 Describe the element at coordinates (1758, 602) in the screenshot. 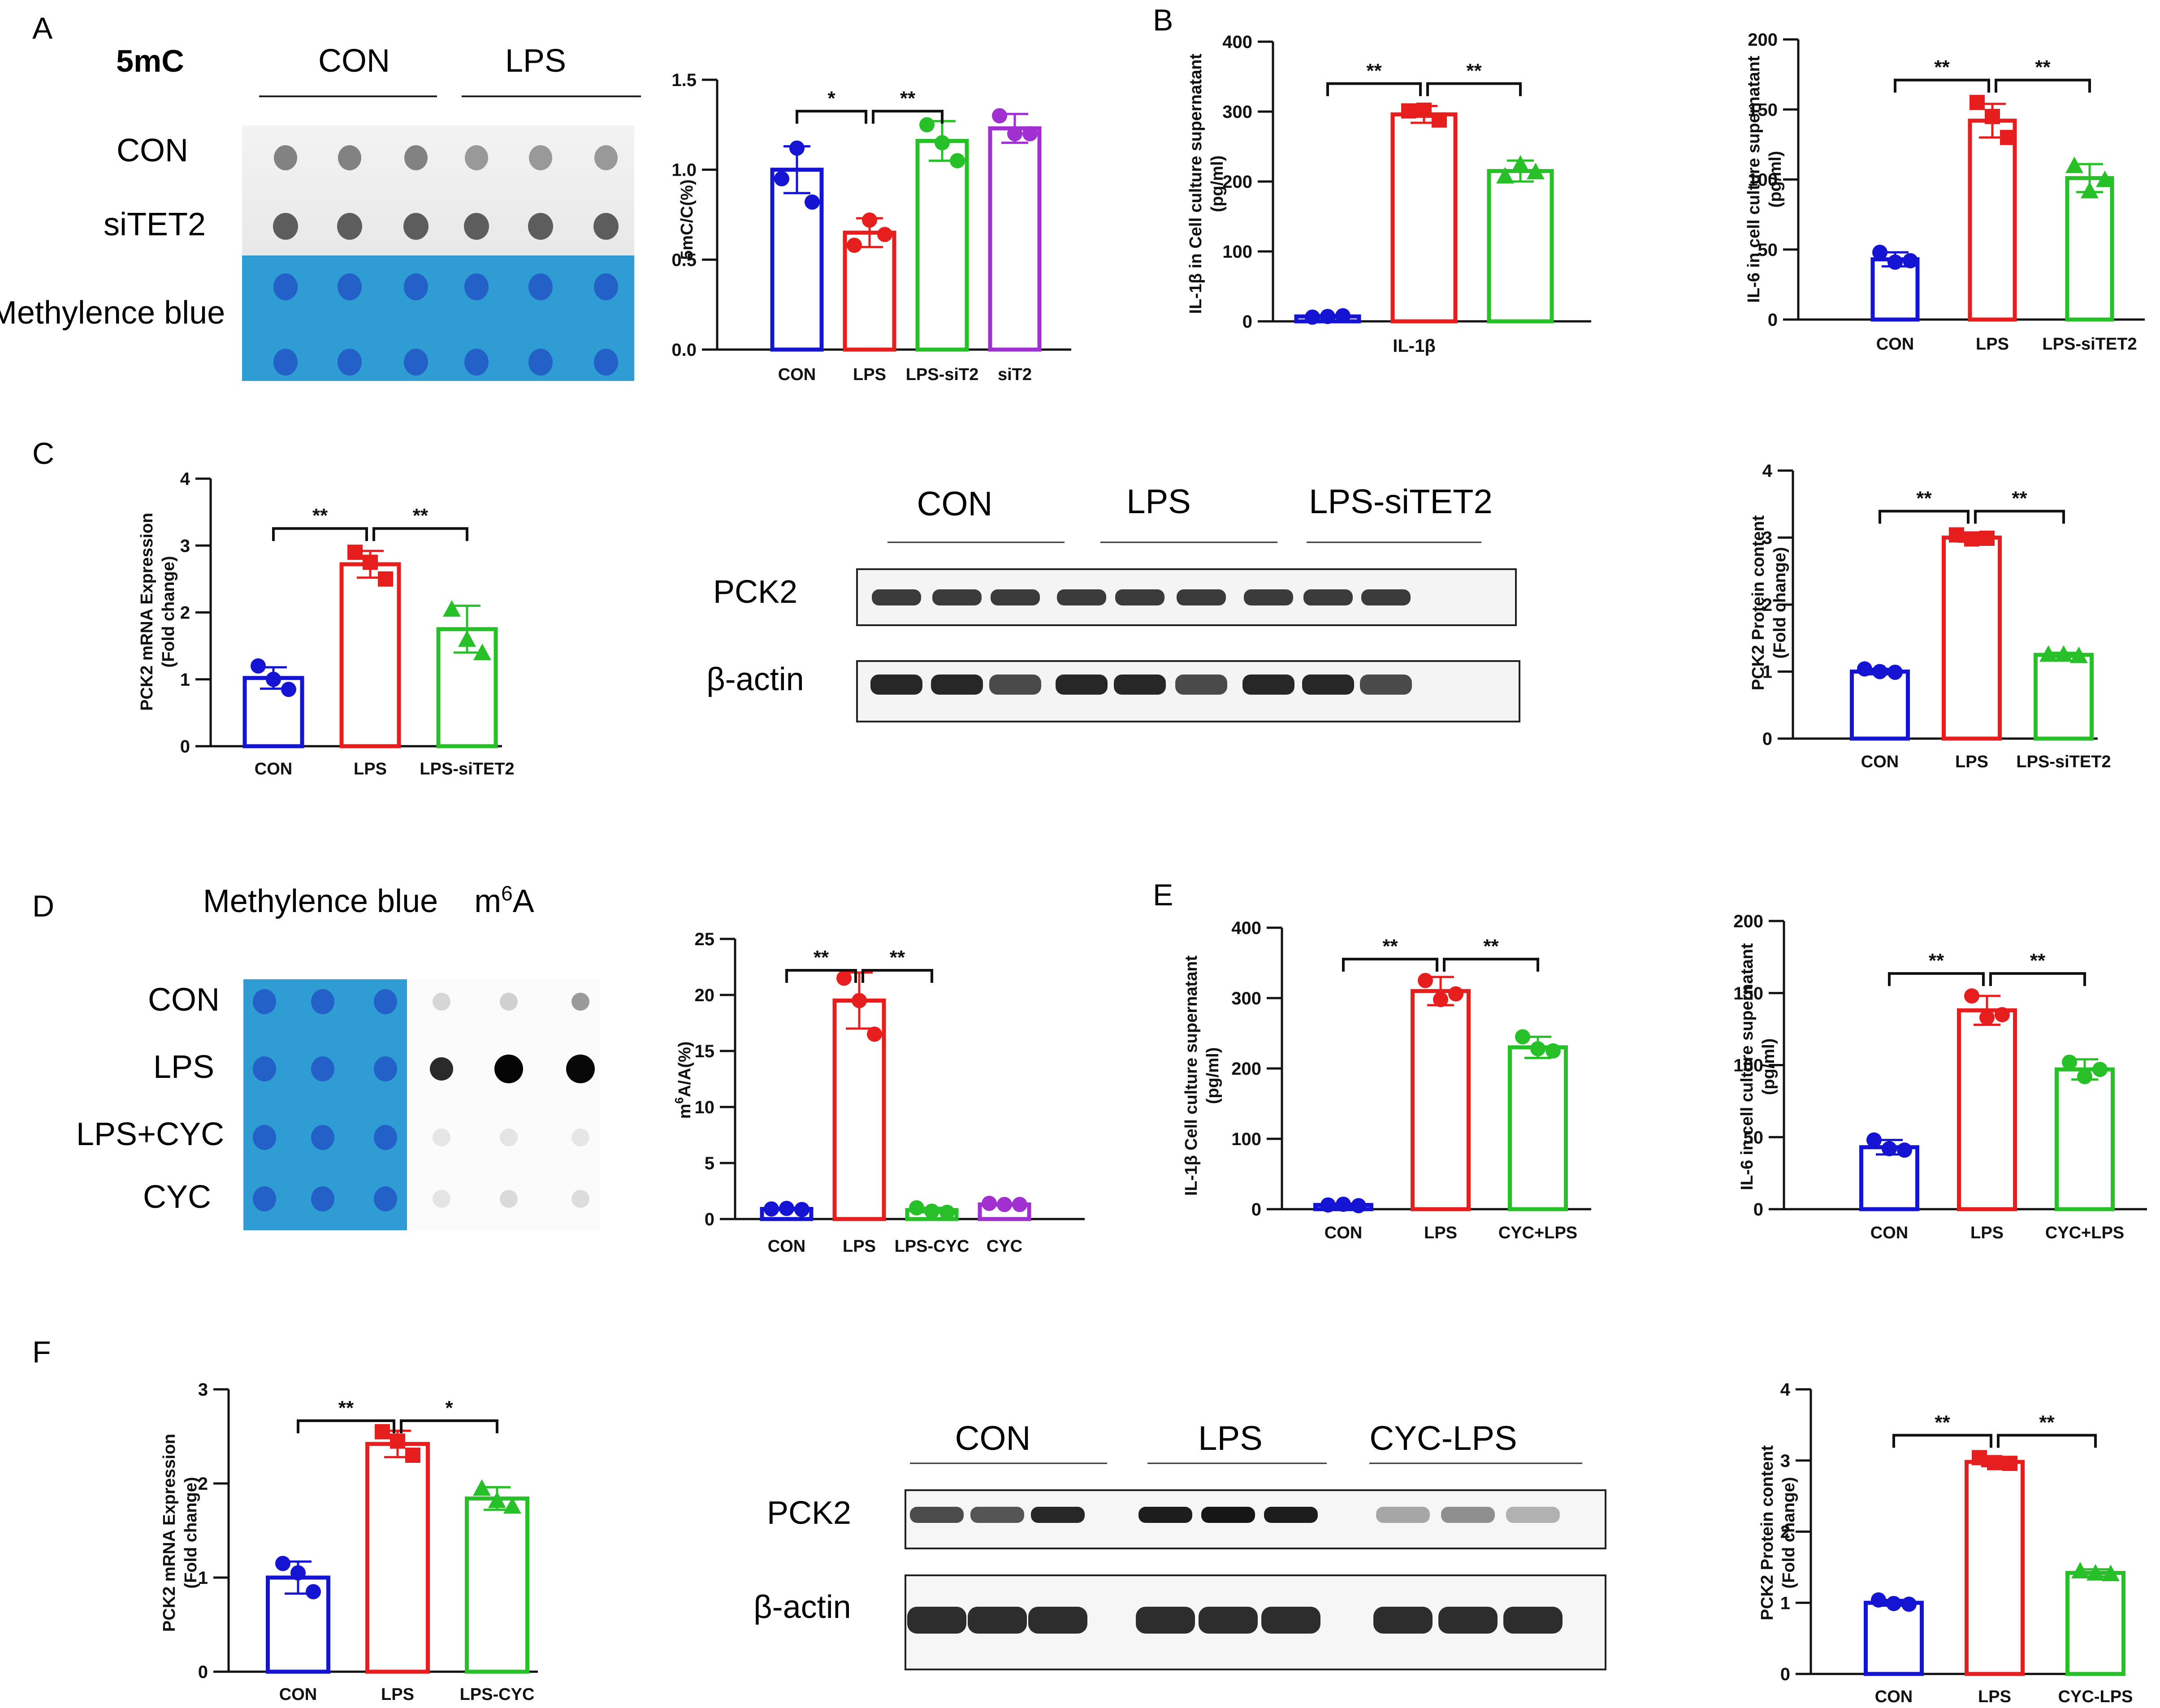

I see `y-axis-label: PCK2 Protein content` at that location.